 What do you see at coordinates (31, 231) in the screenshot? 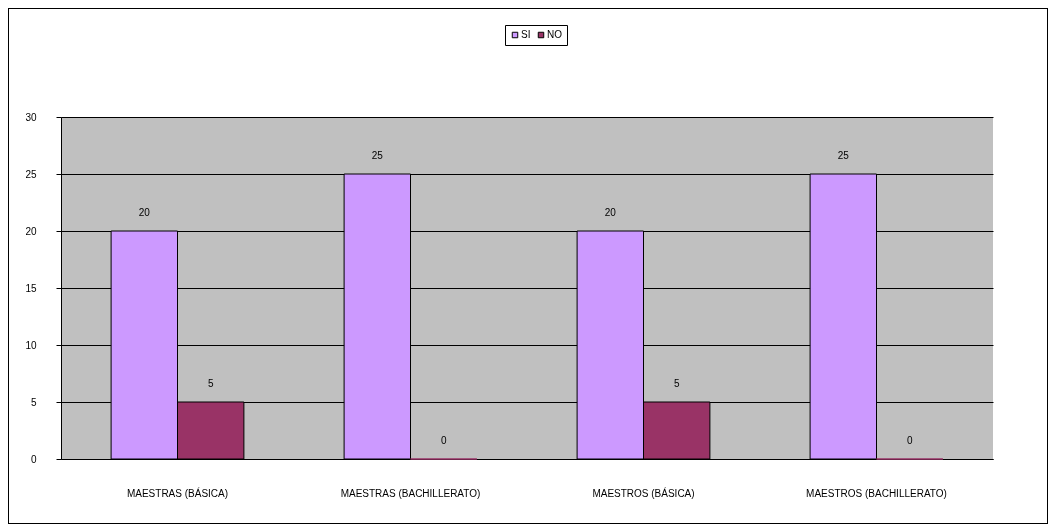
I see `y-tick-label: 20` at bounding box center [31, 231].